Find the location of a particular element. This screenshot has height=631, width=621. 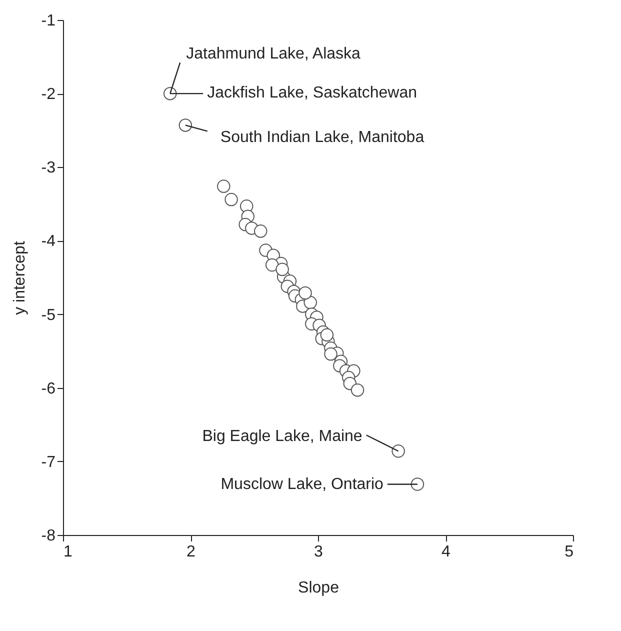

x-tick-label: 3 is located at coordinates (319, 552).